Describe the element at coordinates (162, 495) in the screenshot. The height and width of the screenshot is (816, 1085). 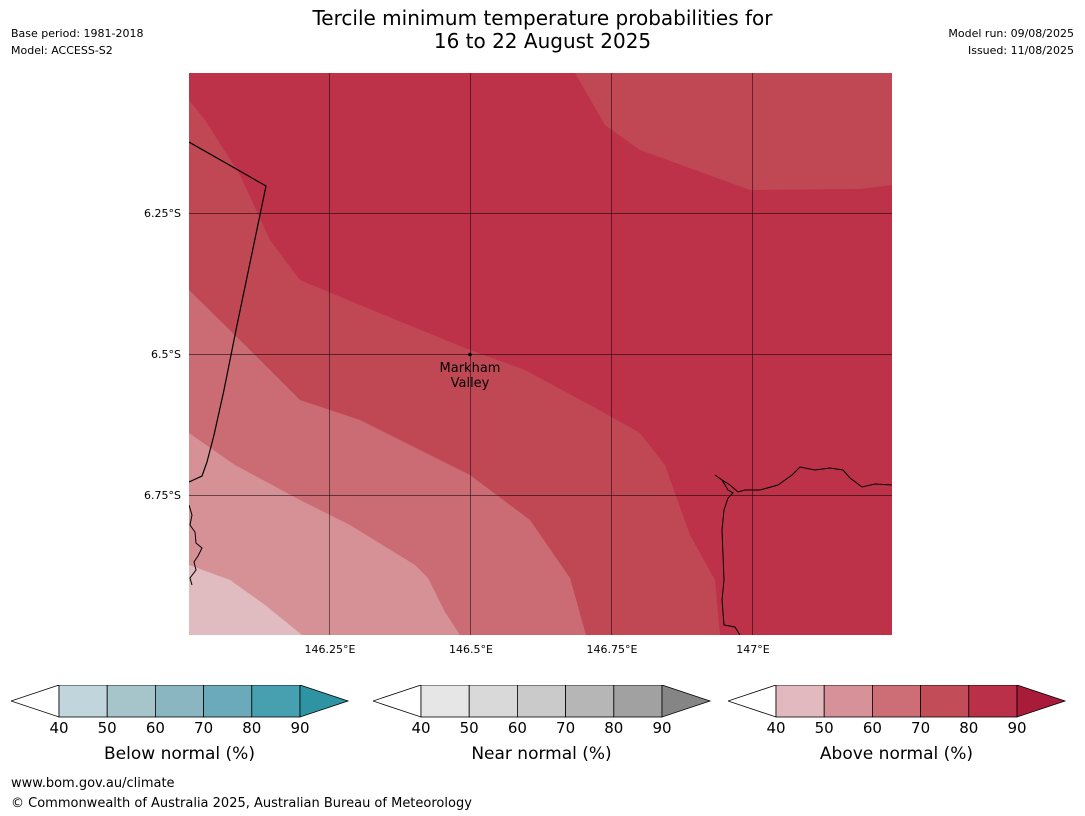
I see `lat-label-6-75: 6.75°S` at that location.